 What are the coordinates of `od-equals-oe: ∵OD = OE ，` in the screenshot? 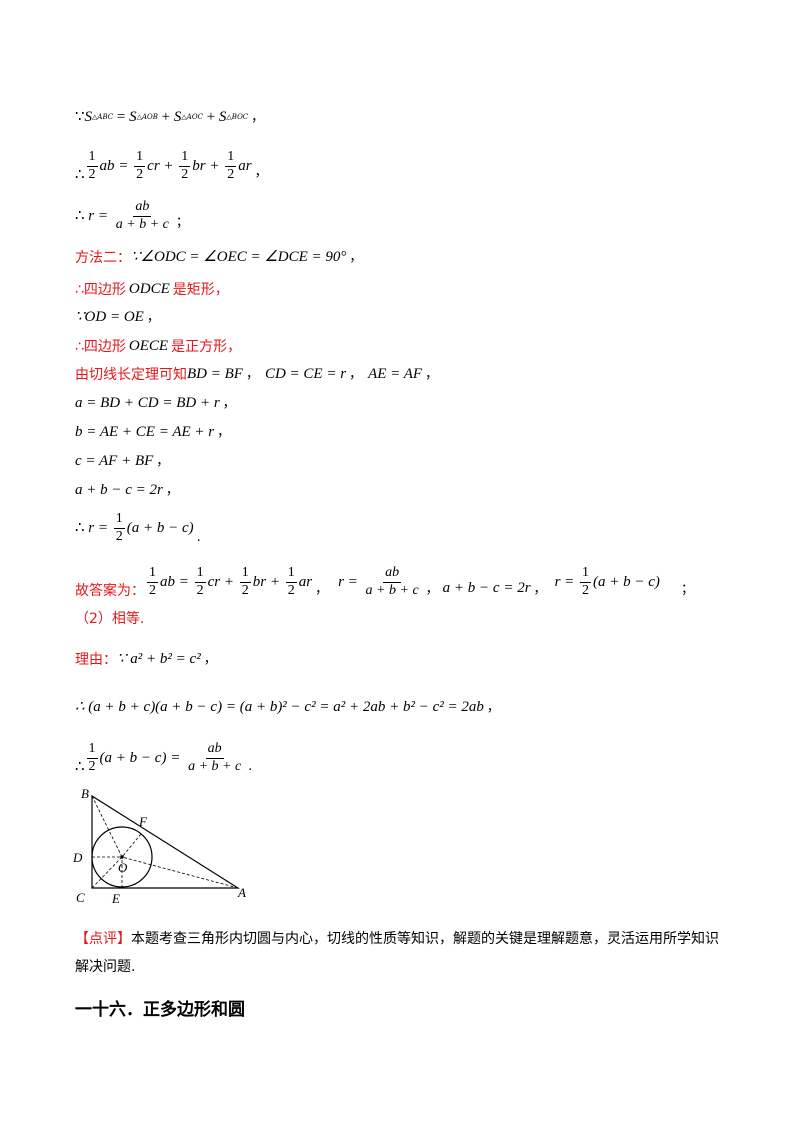 It's located at (117, 317).